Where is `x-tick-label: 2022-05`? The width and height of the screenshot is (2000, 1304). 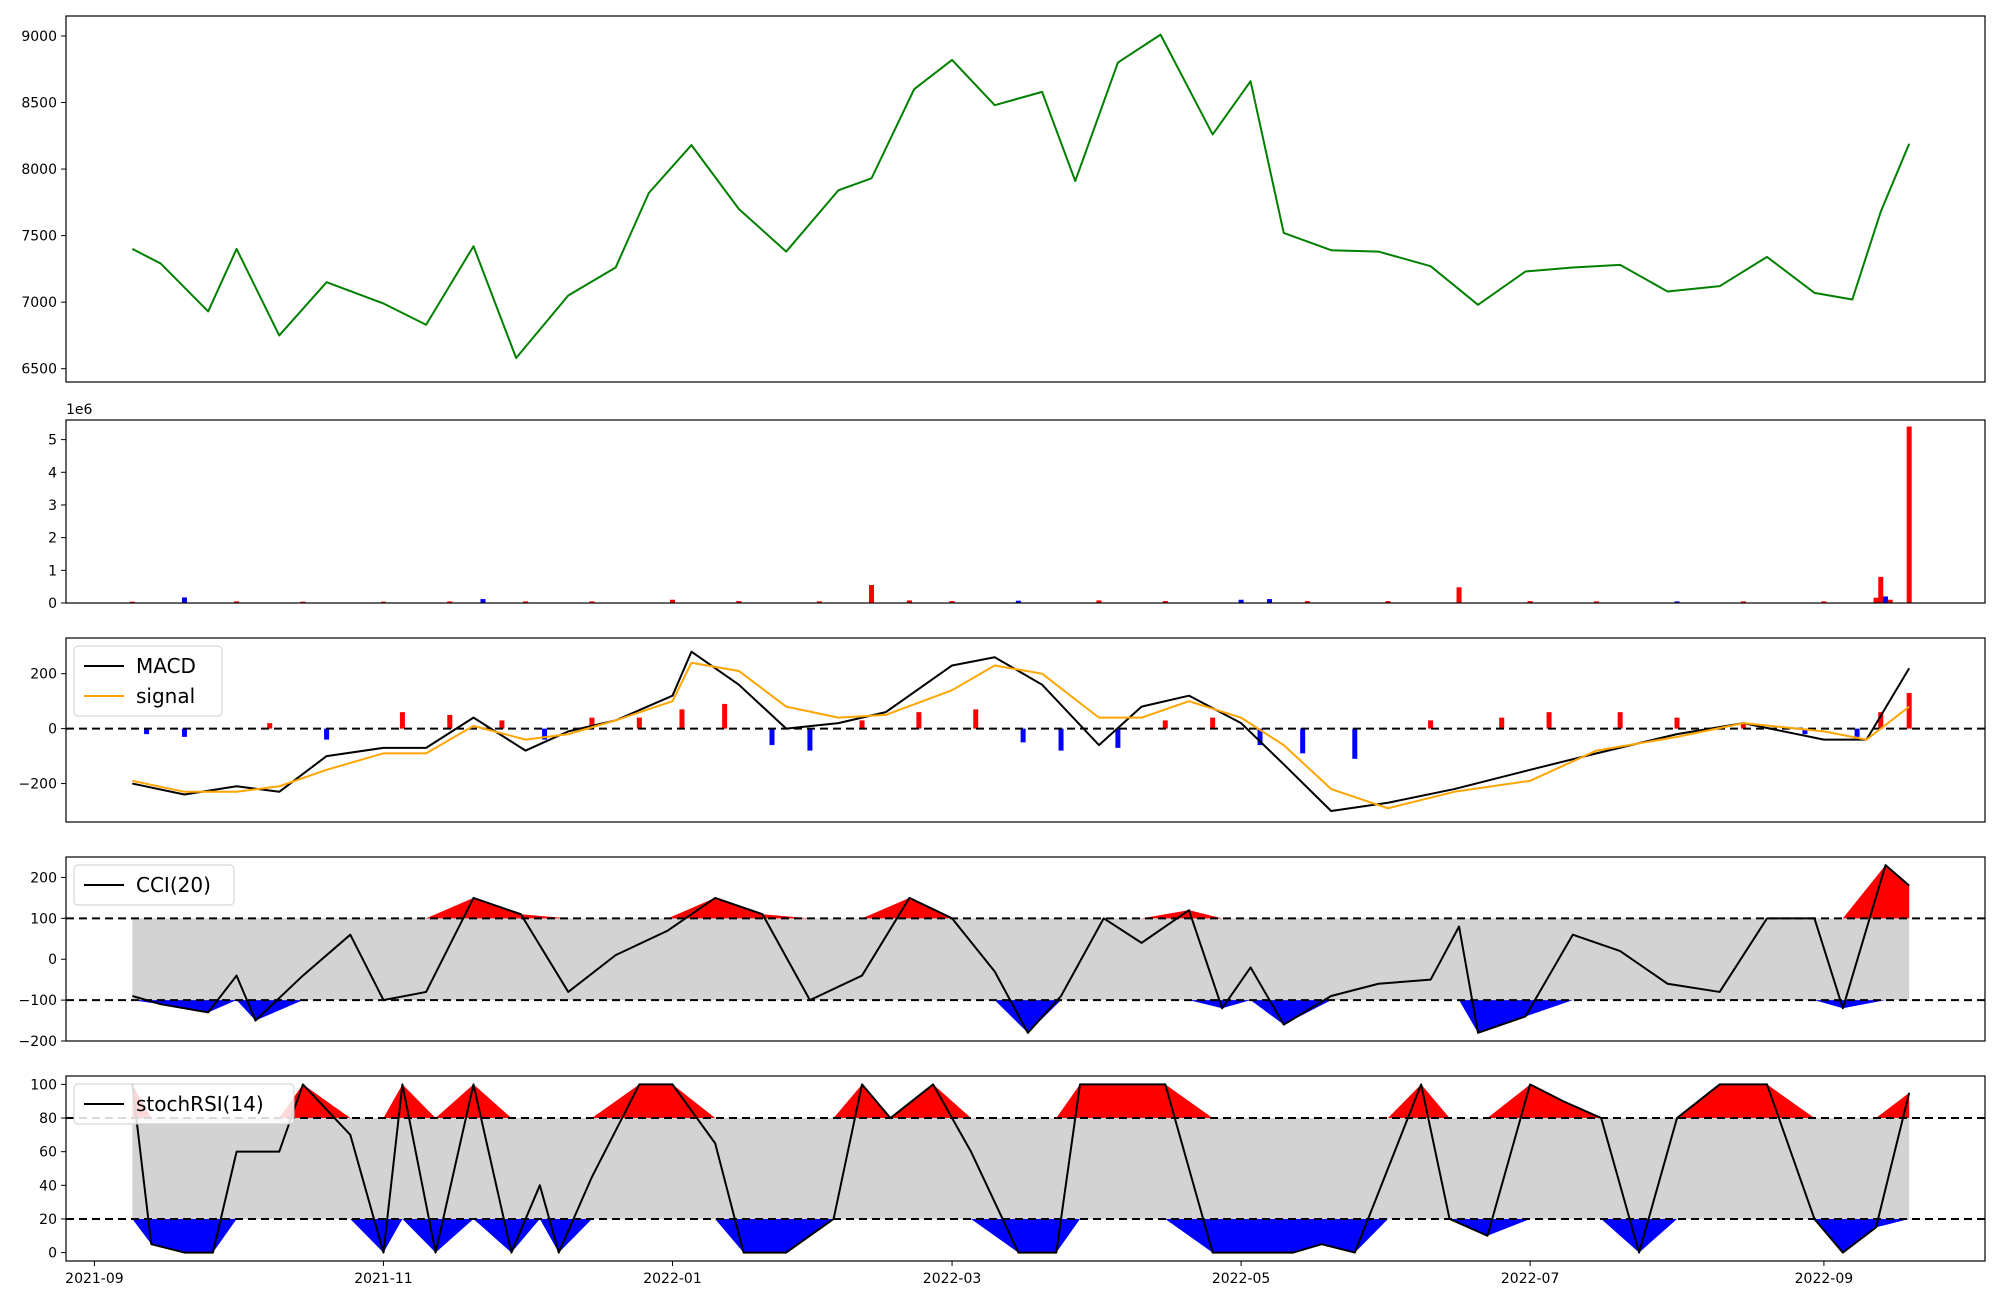
x-tick-label: 2022-05 is located at coordinates (1241, 1279).